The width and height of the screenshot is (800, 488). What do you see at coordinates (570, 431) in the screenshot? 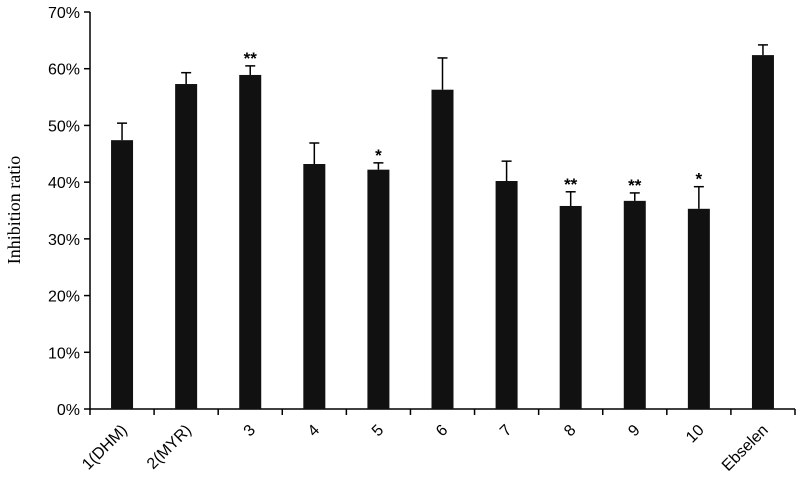
I see `x-tick-label: 8` at bounding box center [570, 431].